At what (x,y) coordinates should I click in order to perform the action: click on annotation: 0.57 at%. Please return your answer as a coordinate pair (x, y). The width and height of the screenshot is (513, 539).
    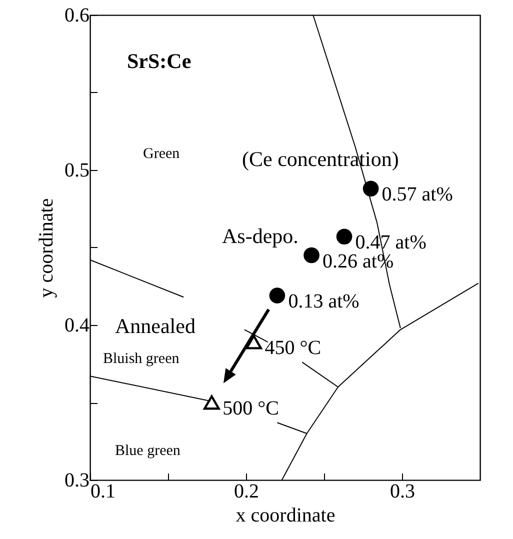
    Looking at the image, I should click on (417, 195).